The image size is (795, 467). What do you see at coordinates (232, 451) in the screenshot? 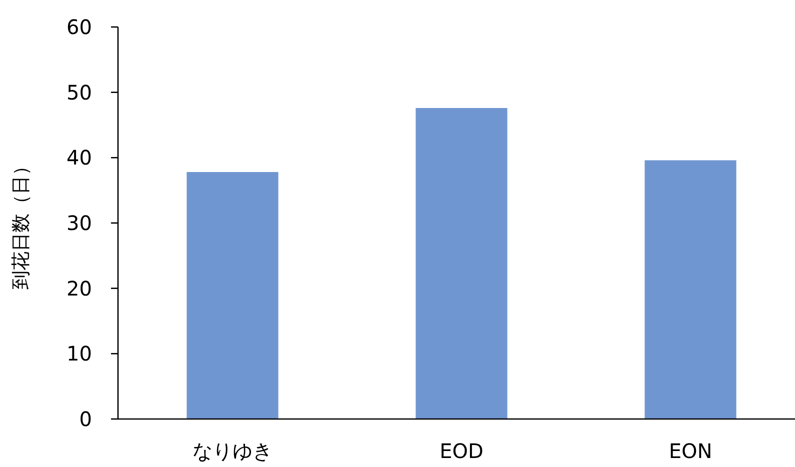
I see `x-tick-label: なりゆき` at bounding box center [232, 451].